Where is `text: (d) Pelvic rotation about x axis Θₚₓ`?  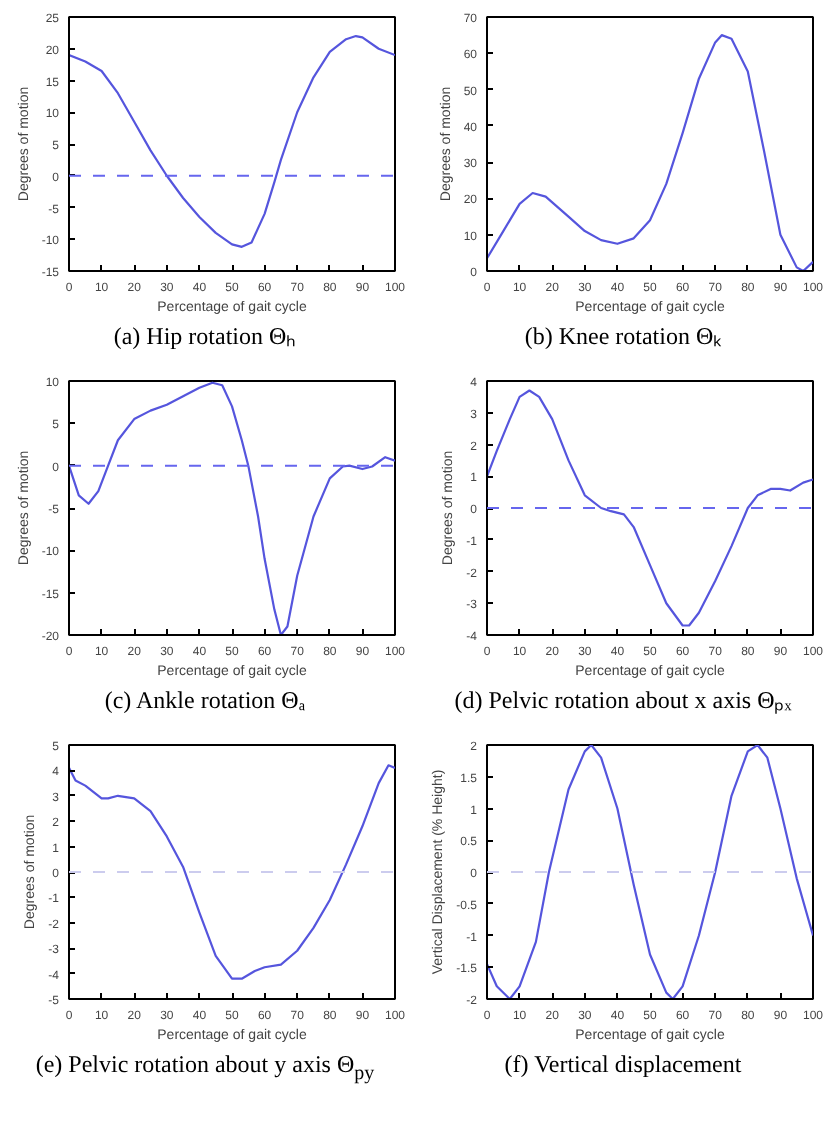 text: (d) Pelvic rotation about x axis Θₚₓ is located at coordinates (623, 701).